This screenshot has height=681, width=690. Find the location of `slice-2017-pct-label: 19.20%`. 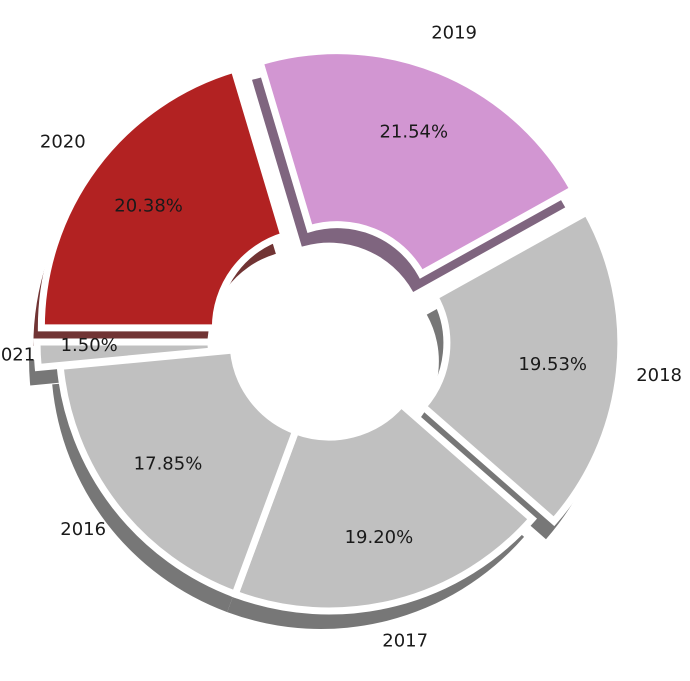

slice-2017-pct-label: 19.20% is located at coordinates (379, 537).